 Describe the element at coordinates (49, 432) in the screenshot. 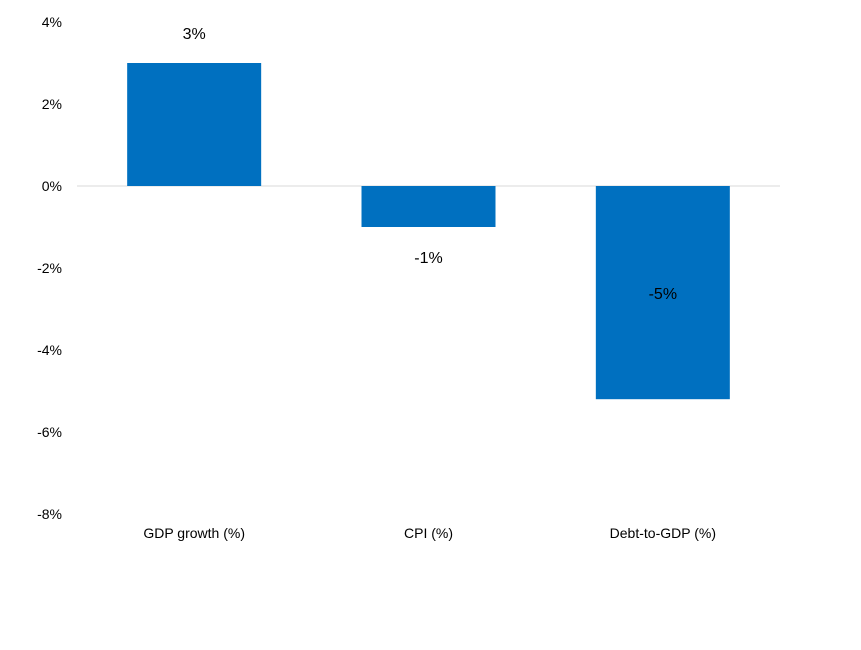

I see `y-tick-label: -6%` at that location.